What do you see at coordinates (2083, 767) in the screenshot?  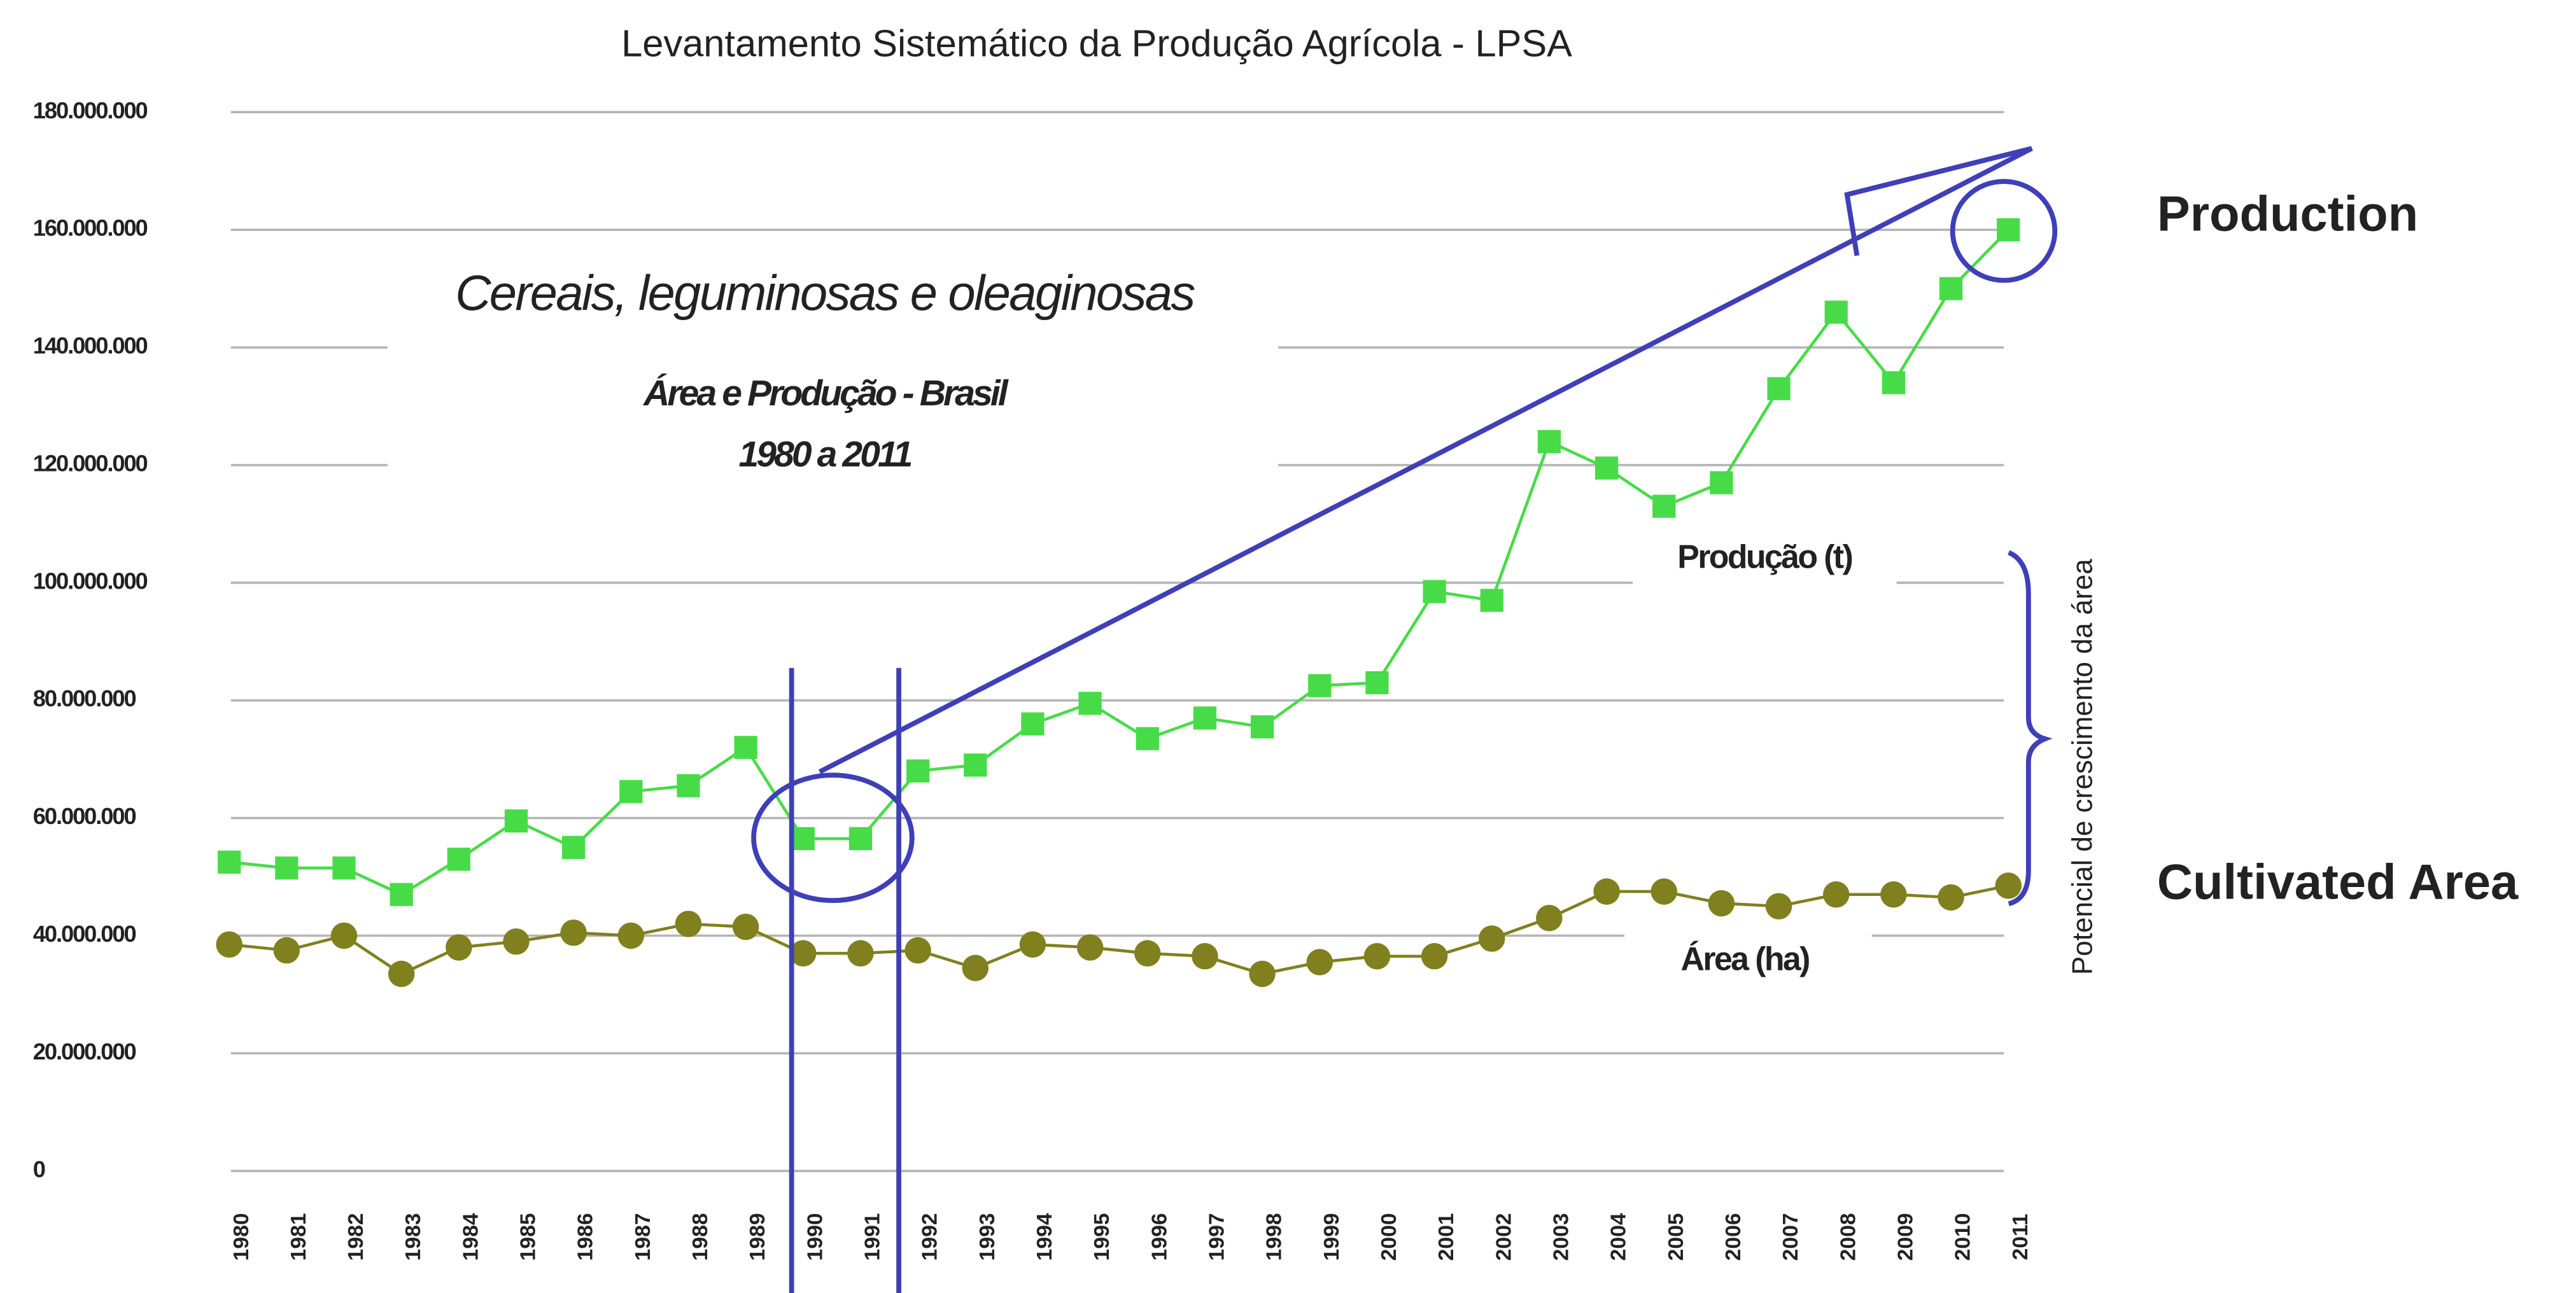 I see `annotation: Potencial de crescimento da área` at bounding box center [2083, 767].